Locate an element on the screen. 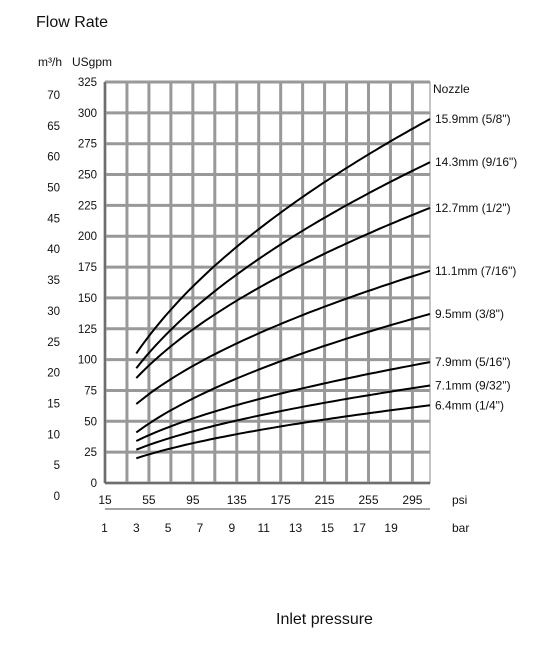  psi-tick-label: 215 is located at coordinates (325, 500).